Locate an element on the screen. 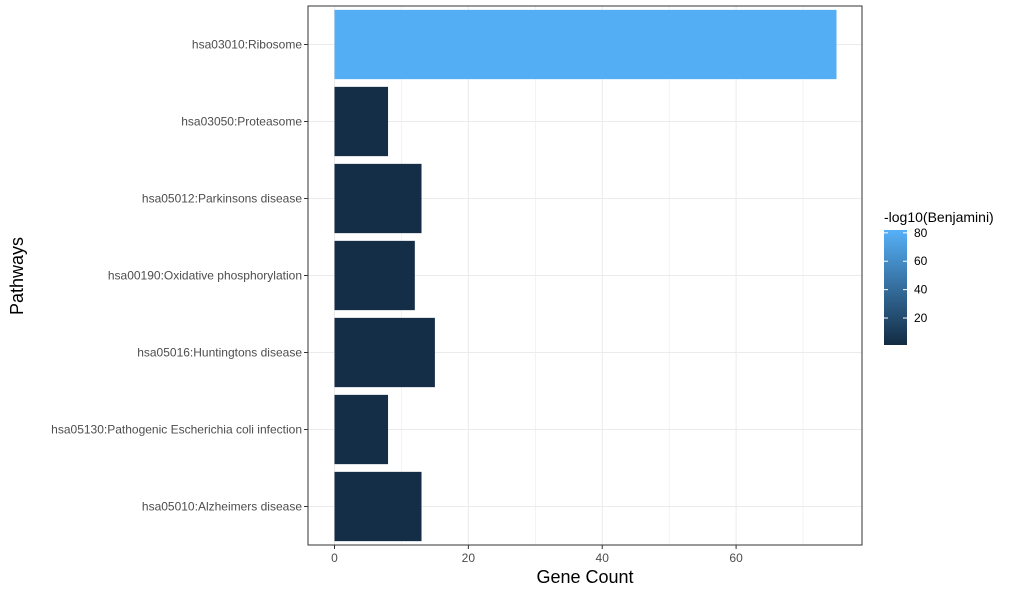 The height and width of the screenshot is (595, 1013). legend-tick-label: 40 is located at coordinates (921, 290).